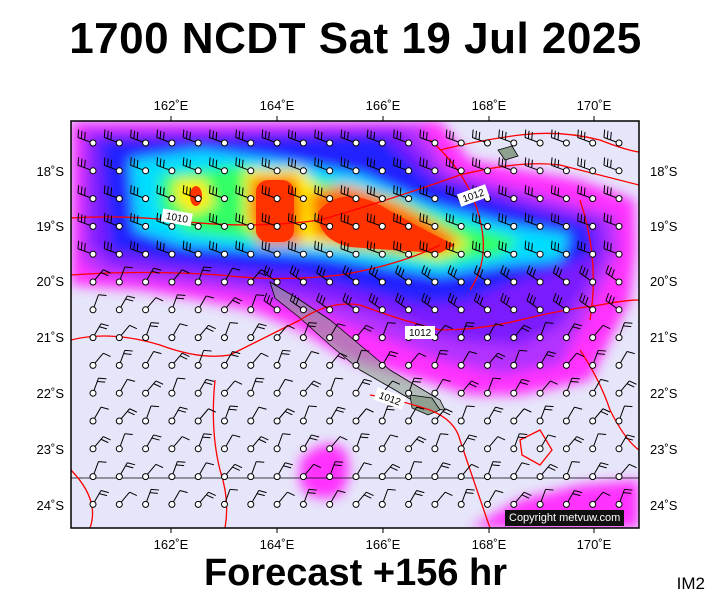 This screenshot has height=600, width=711. I want to click on lat-label: 21˚S, so click(51, 337).